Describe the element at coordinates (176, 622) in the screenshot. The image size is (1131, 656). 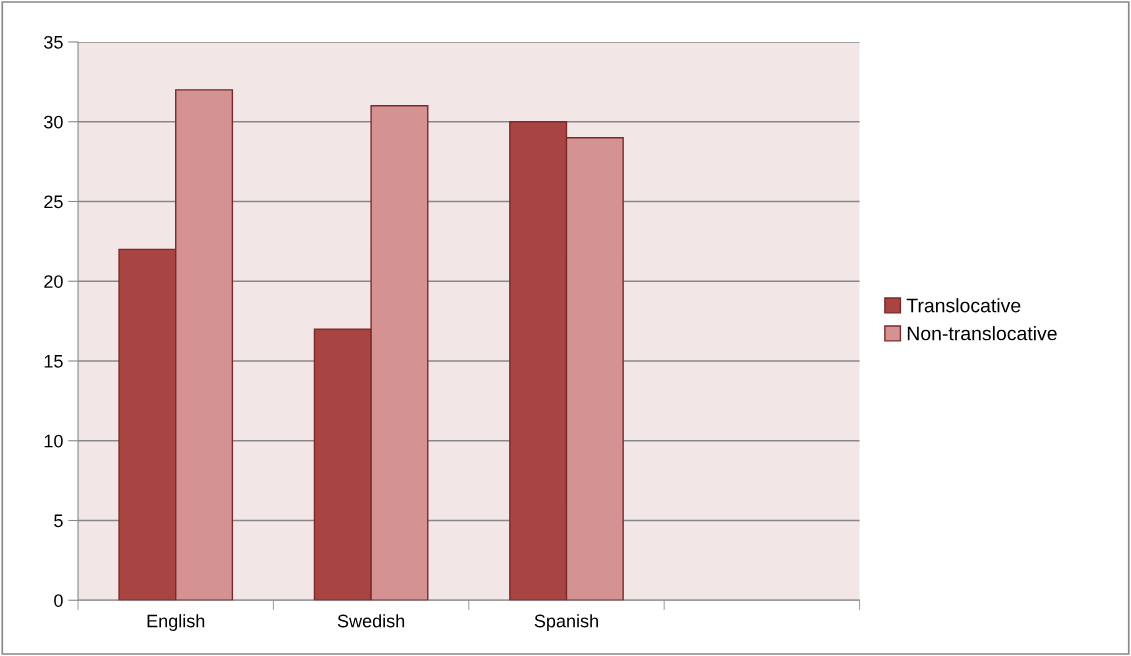
I see `x-tick-label: English` at that location.